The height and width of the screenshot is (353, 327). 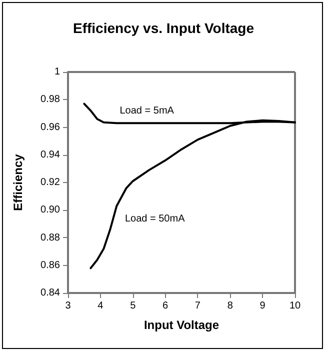 I want to click on y-tick-label: 1, so click(x=57, y=72).